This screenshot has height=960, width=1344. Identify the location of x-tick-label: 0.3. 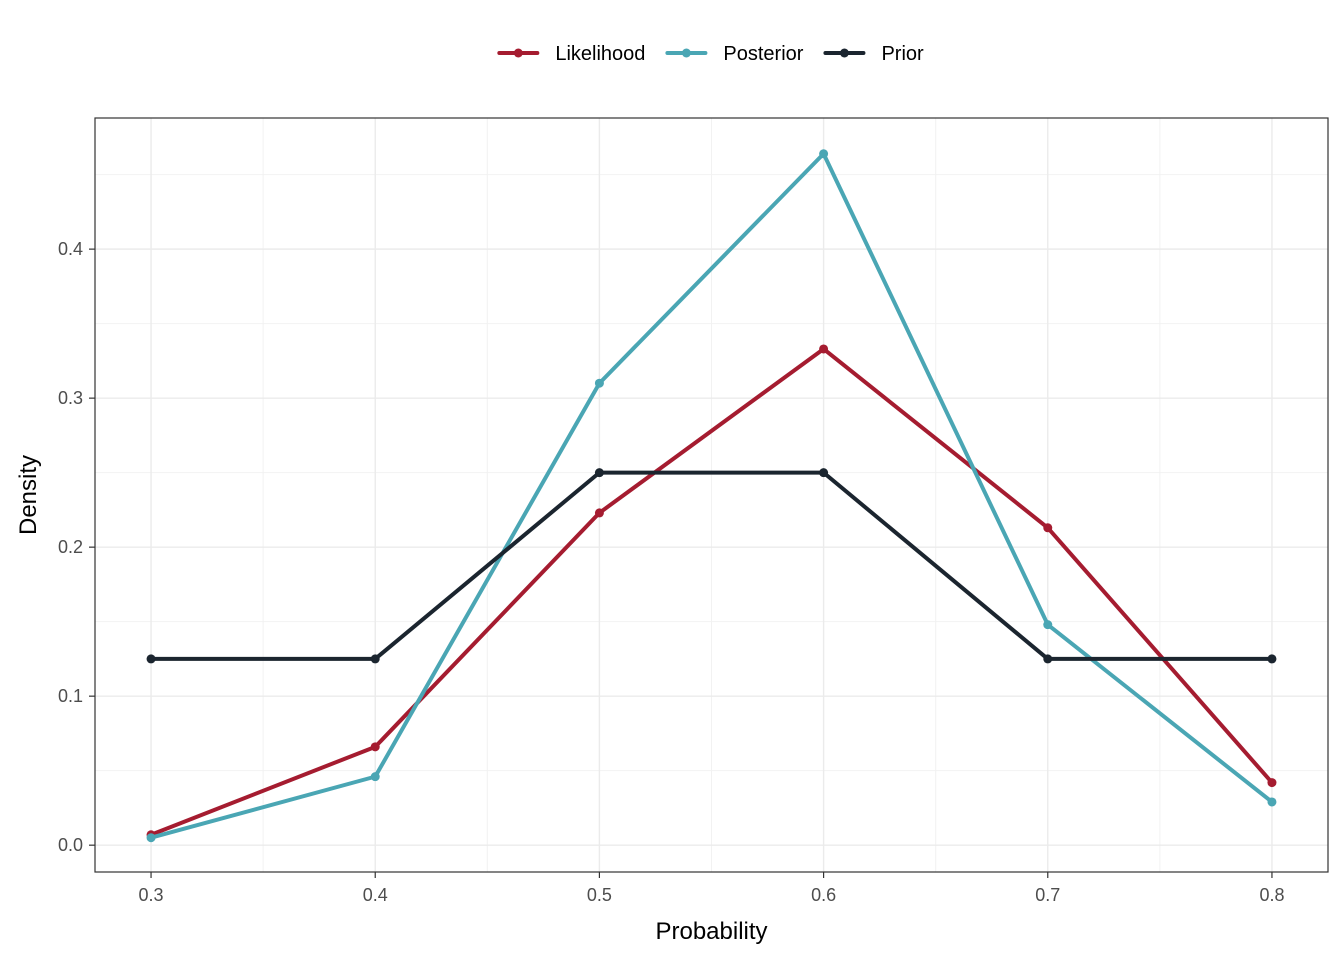
(151, 895).